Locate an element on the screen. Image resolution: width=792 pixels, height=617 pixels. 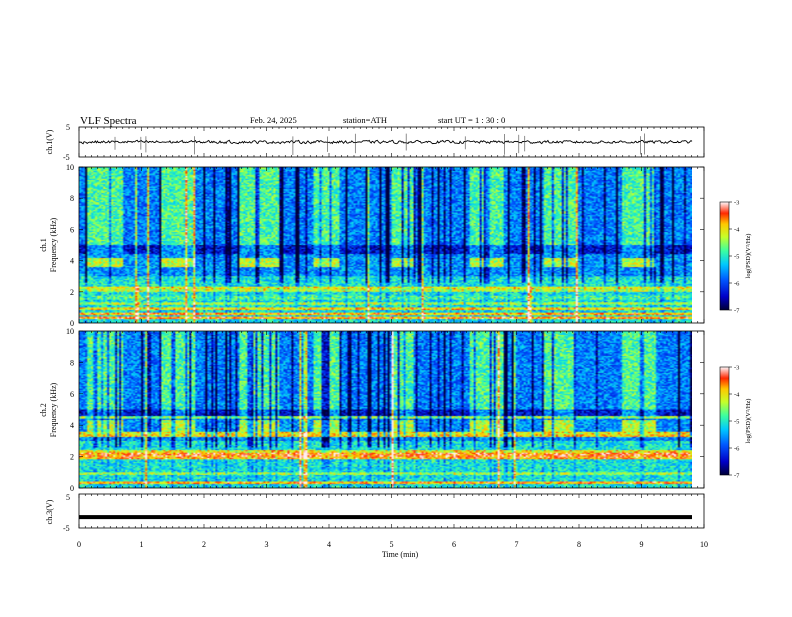
cbar1-tick-label-0: -3 is located at coordinates (736, 203).